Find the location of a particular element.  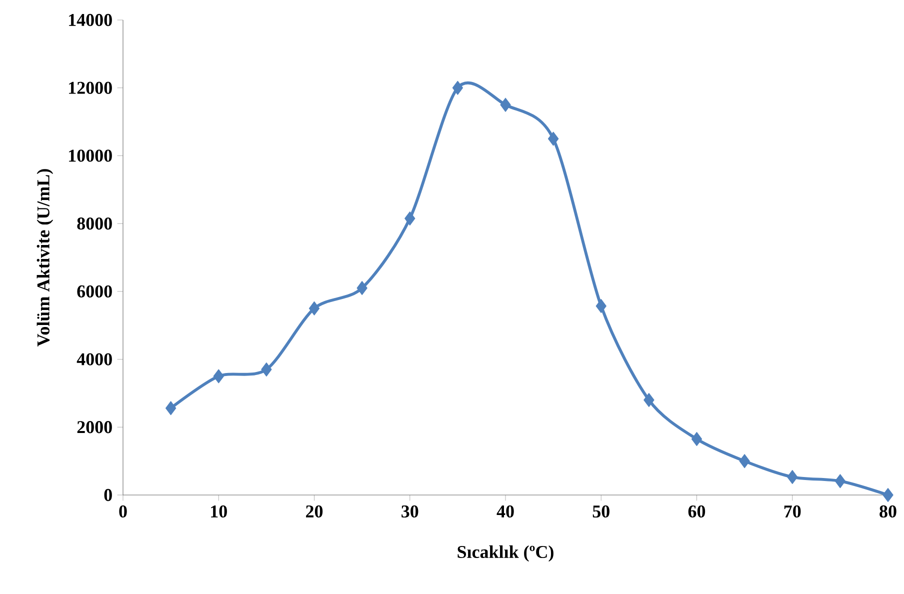

y-tick-label: 12000 is located at coordinates (90, 88).